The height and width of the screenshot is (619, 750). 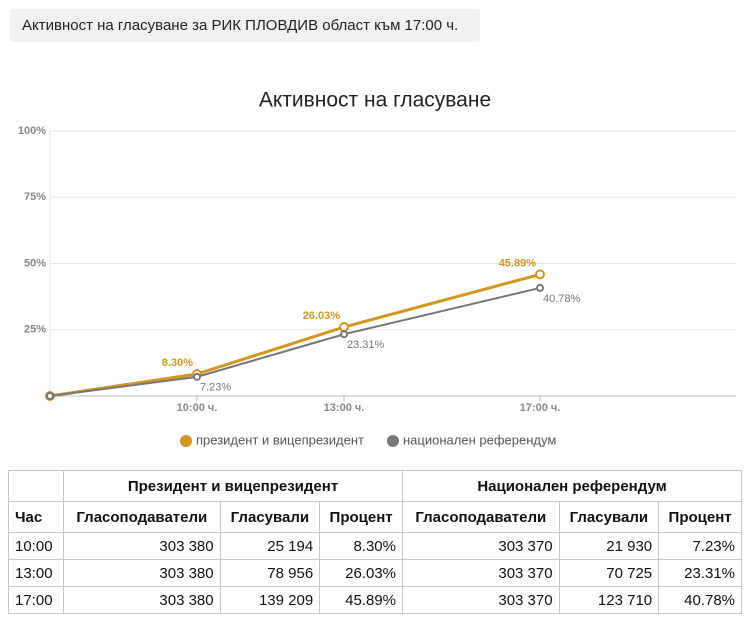 What do you see at coordinates (280, 439) in the screenshot?
I see `legend-label: президент и вицепрезидент` at bounding box center [280, 439].